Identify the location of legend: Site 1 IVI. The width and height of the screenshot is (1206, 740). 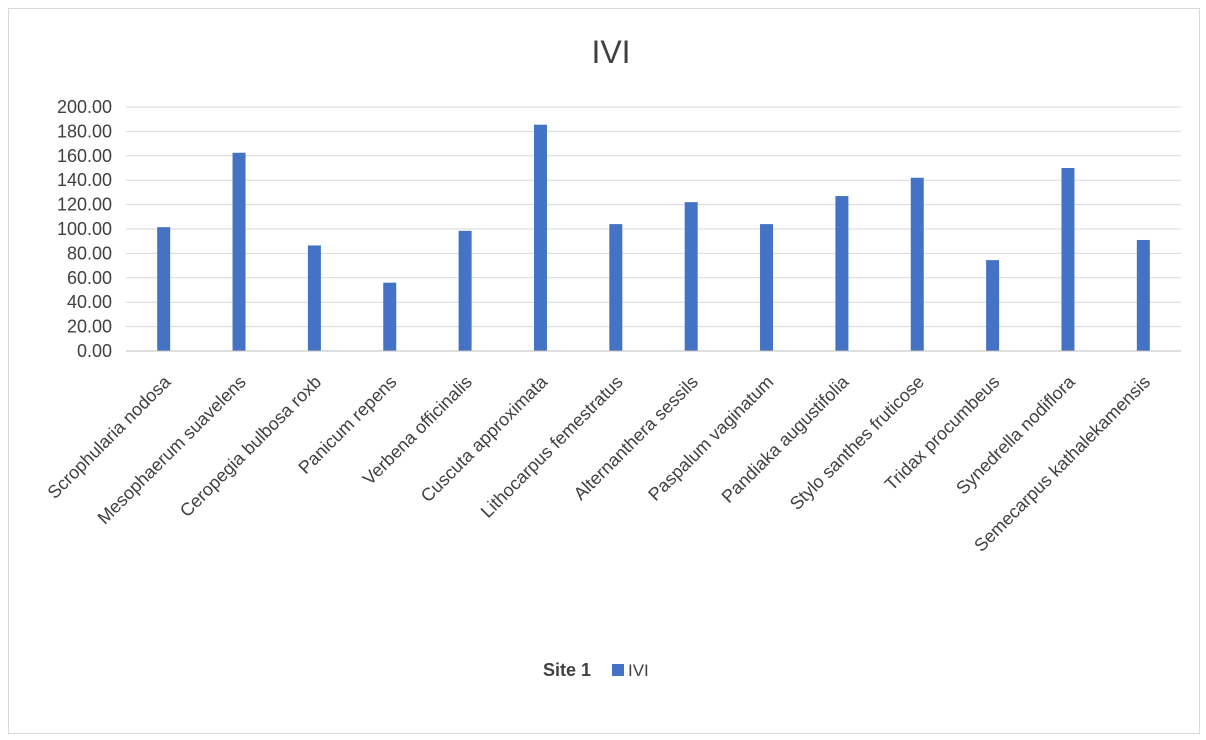
(596, 670).